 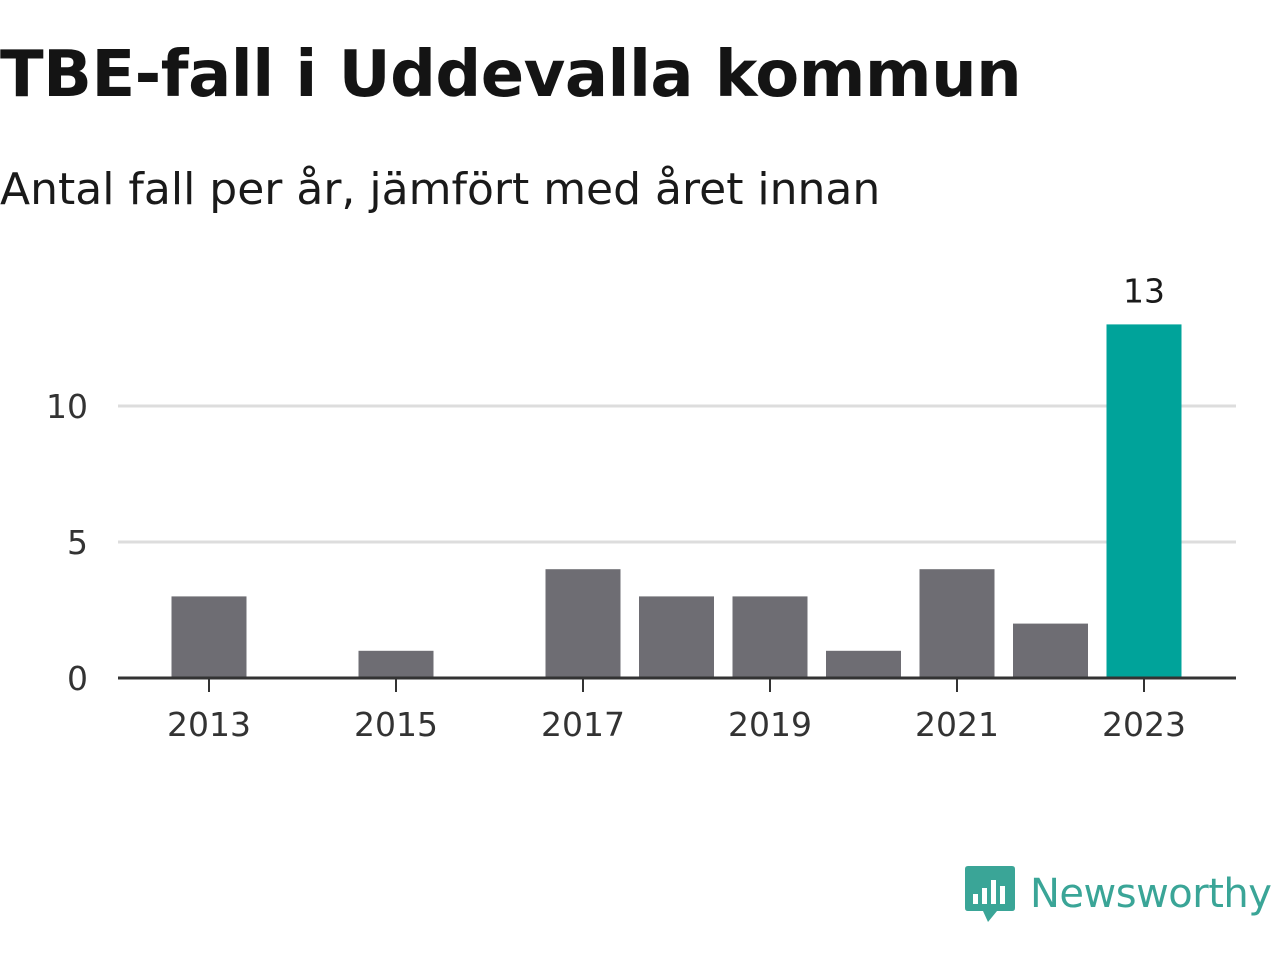 What do you see at coordinates (511, 75) in the screenshot?
I see `chart-title: TBE-fall i Uddevalla kommun` at bounding box center [511, 75].